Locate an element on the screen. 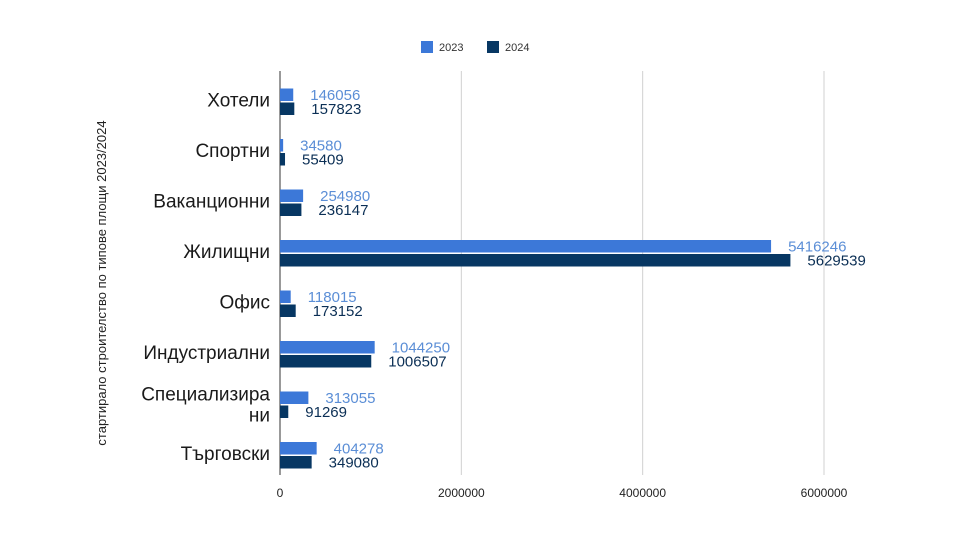 The width and height of the screenshot is (960, 545). legend-label: 2024 is located at coordinates (517, 48).